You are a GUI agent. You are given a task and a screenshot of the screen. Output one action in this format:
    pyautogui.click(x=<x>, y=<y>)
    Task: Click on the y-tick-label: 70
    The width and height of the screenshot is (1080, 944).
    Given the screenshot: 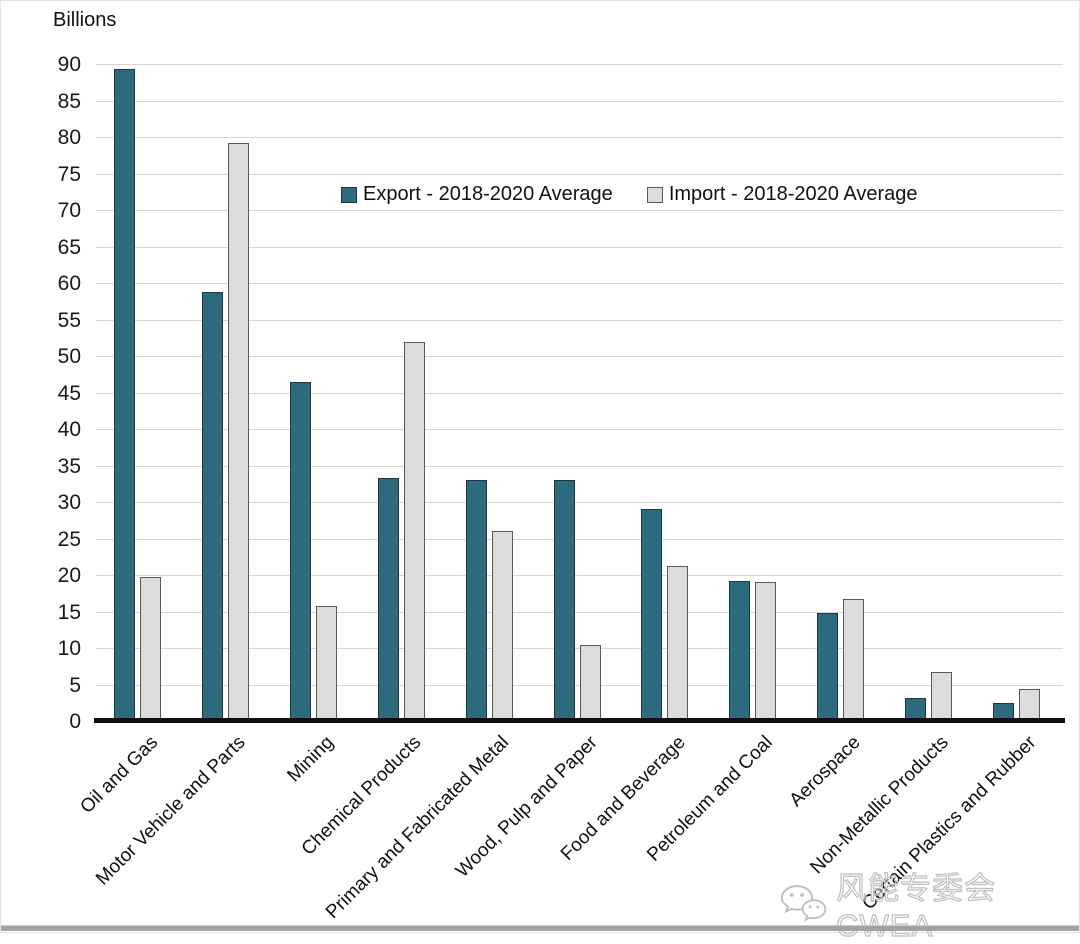 What is the action you would take?
    pyautogui.click(x=69, y=210)
    